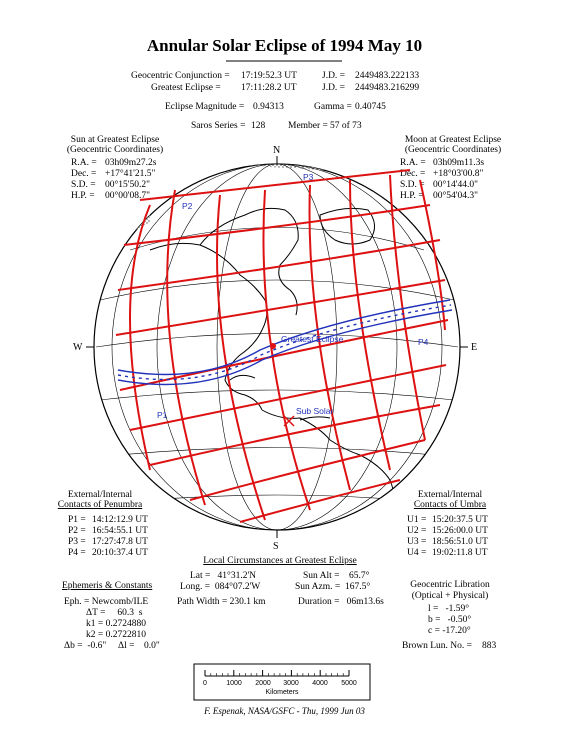 Image resolution: width=569 pixels, height=732 pixels. Describe the element at coordinates (387, 88) in the screenshot. I see `jd2-value: 2449483.216299` at that location.